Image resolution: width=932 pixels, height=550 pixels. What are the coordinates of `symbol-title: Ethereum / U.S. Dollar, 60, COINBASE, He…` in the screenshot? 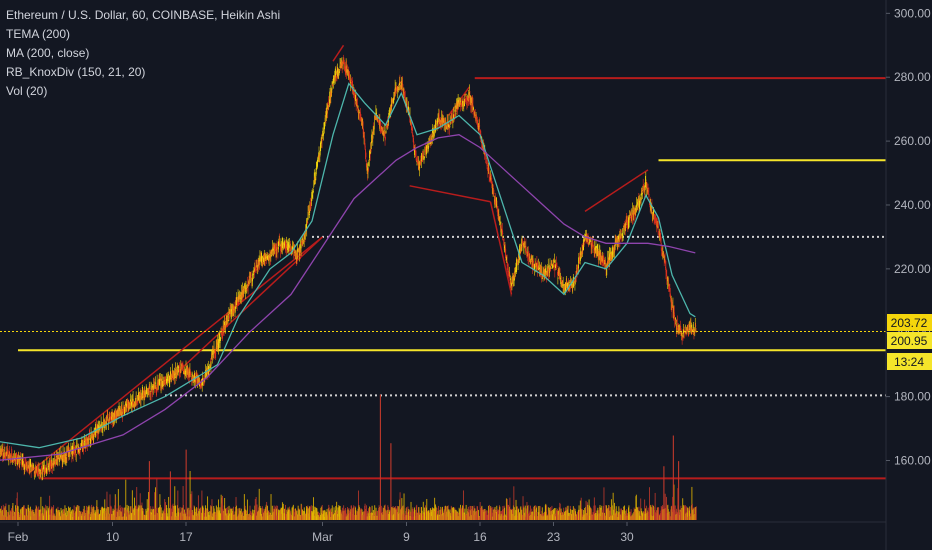 It's located at (143, 15).